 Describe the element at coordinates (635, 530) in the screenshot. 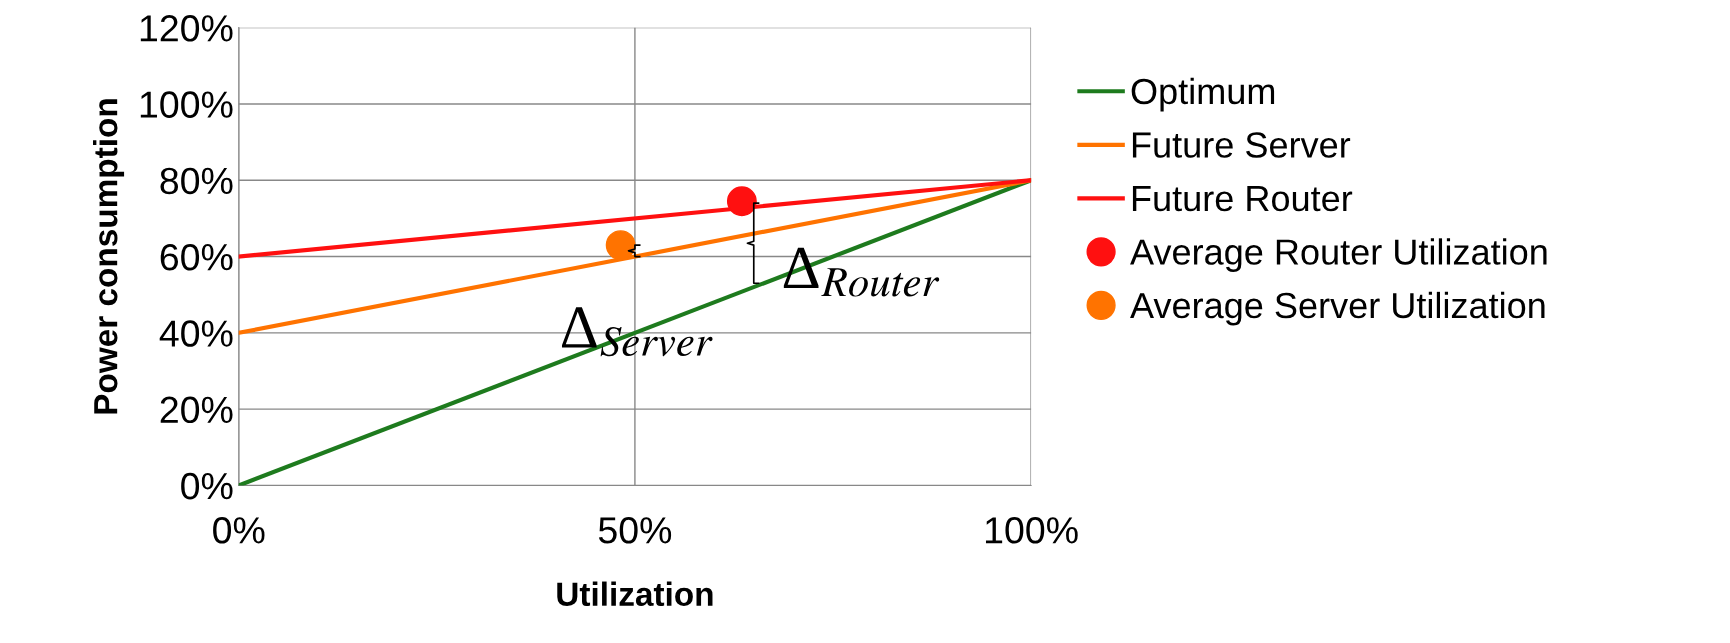

I see `x-tick-label: 50%` at that location.